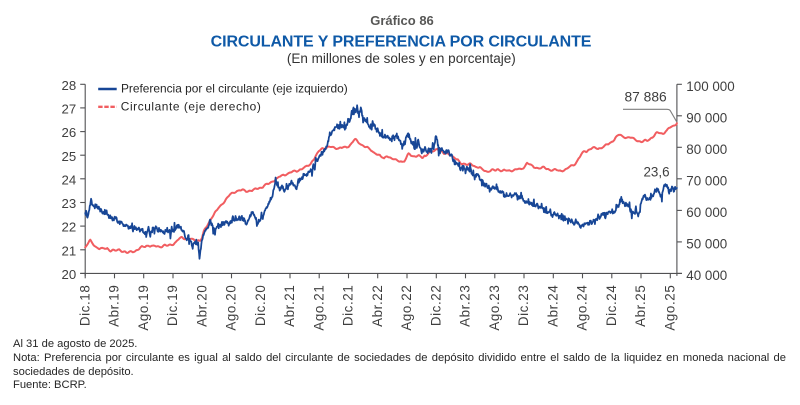 This screenshot has height=405, width=800. Describe the element at coordinates (69, 109) in the screenshot. I see `svg-text: 27` at that location.